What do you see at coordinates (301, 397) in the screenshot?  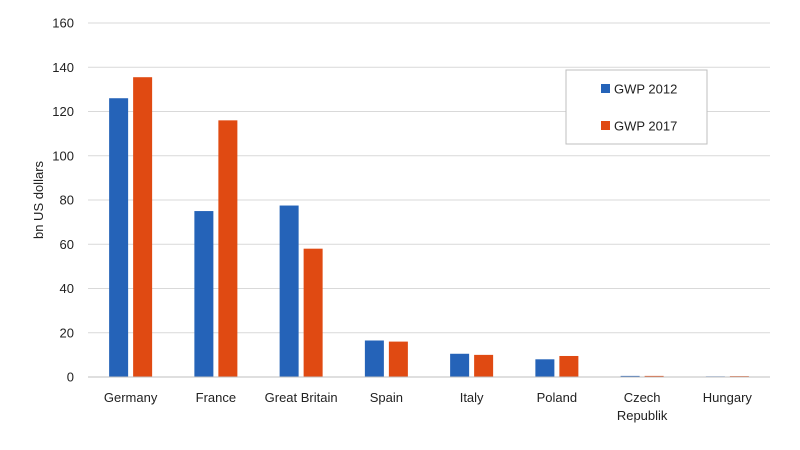 I see `x-tick-label: Great Britain` at bounding box center [301, 397].